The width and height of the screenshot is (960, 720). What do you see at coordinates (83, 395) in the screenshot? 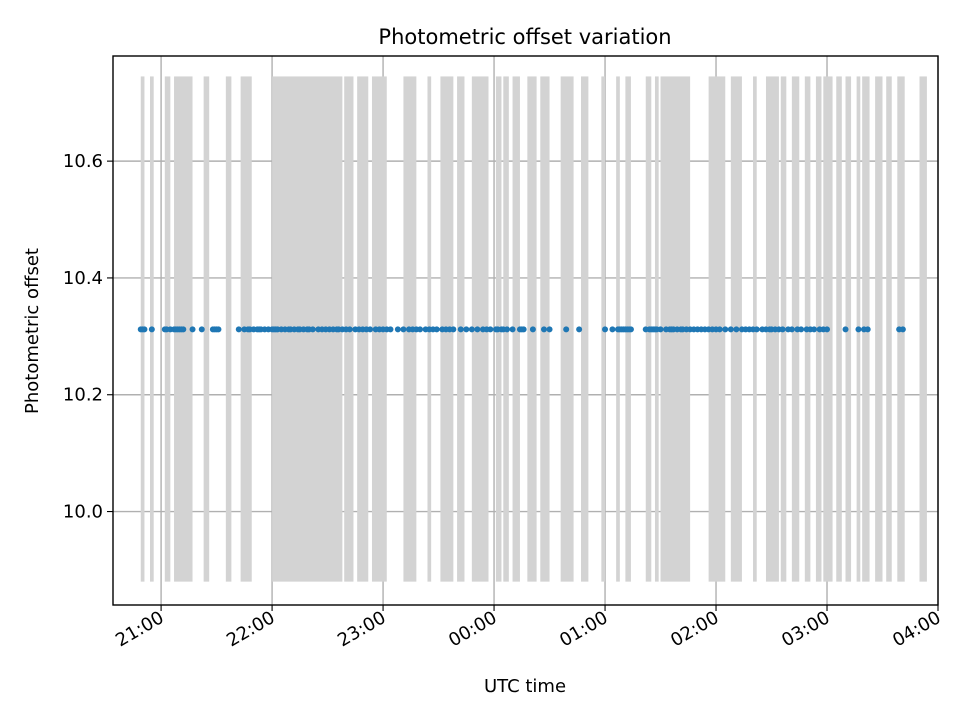
I see `y-tick-label: 10.2` at bounding box center [83, 395].